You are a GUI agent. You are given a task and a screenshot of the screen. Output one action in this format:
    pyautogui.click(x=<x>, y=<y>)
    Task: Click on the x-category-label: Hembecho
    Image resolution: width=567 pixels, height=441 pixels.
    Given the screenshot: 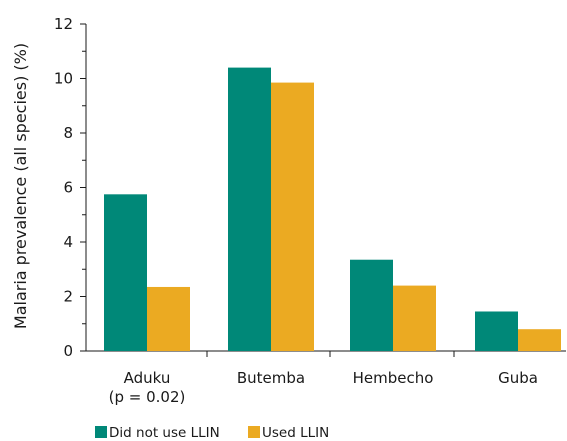 What is the action you would take?
    pyautogui.click(x=393, y=378)
    